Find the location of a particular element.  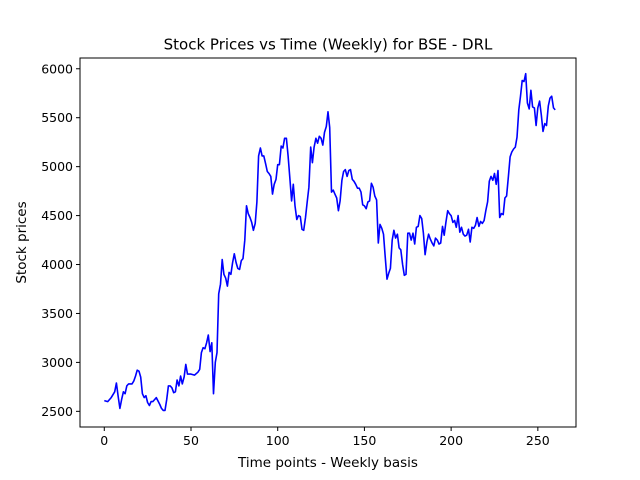

y-tick-label: 5000 is located at coordinates (57, 166).